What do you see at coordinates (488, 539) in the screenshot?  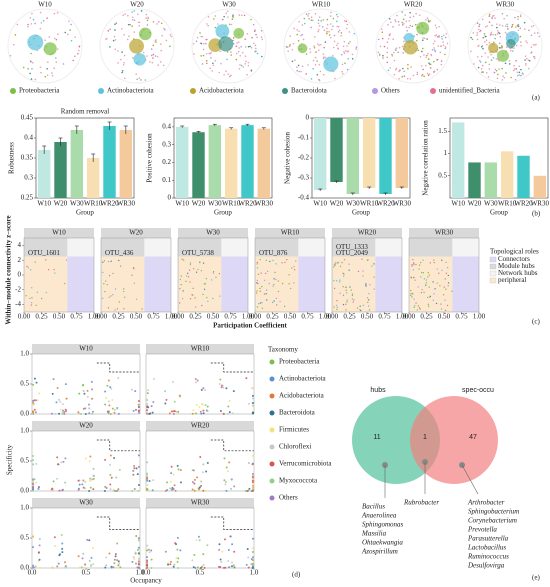 I see `genus: Parasutterella` at bounding box center [488, 539].